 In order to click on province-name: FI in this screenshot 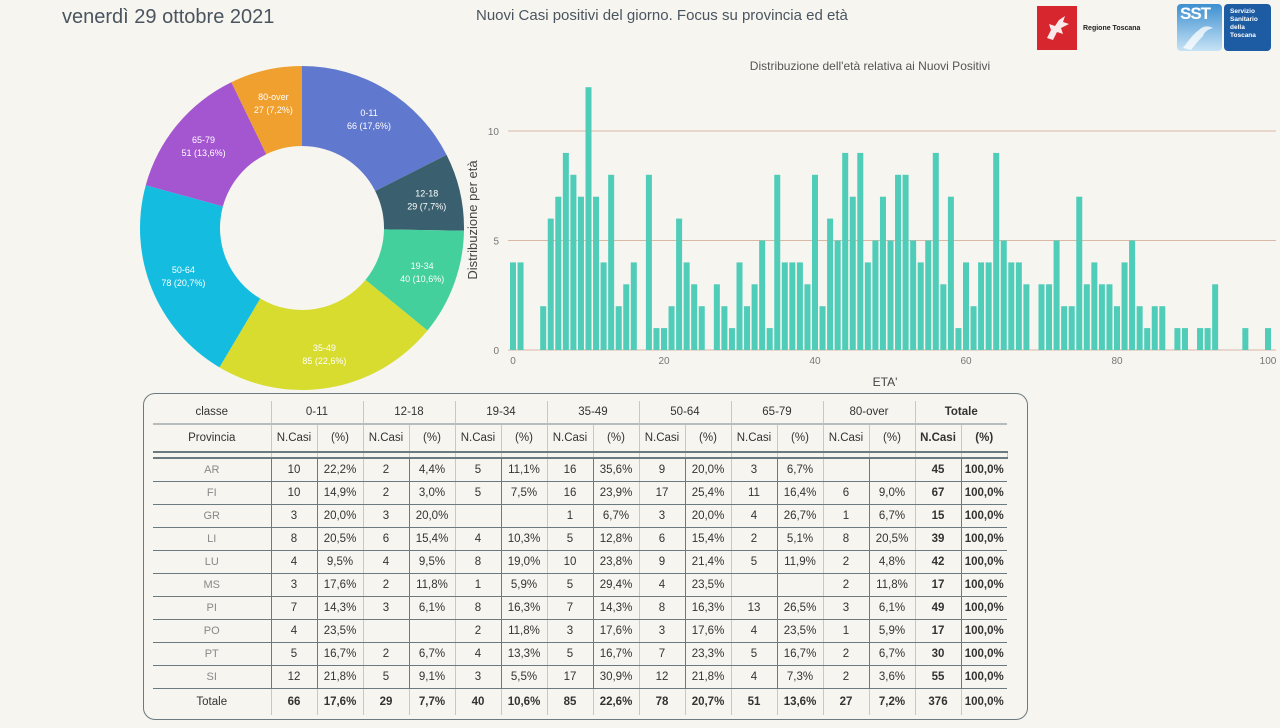, I will do `click(212, 493)`.